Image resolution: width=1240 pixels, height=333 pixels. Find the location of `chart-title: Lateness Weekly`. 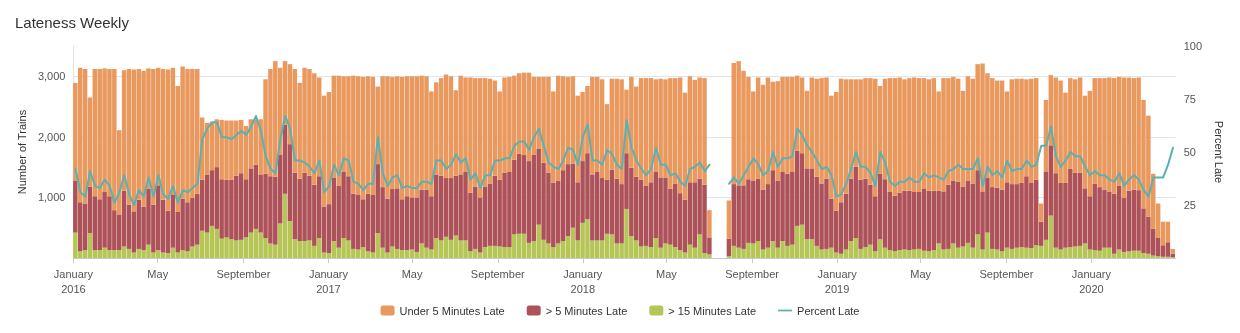

chart-title: Lateness Weekly is located at coordinates (72, 22).